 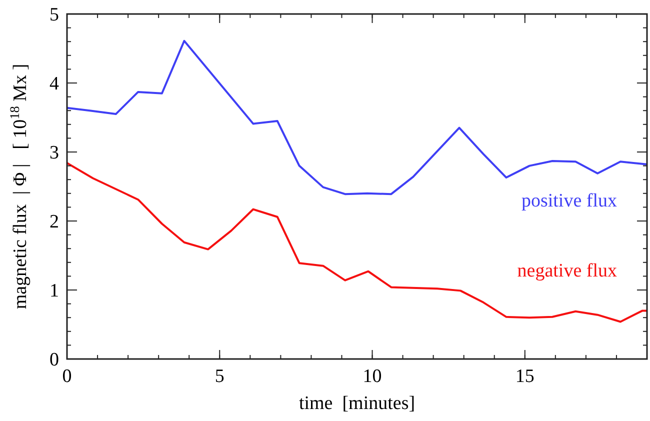 I want to click on series-label: positive flux, so click(x=569, y=201).